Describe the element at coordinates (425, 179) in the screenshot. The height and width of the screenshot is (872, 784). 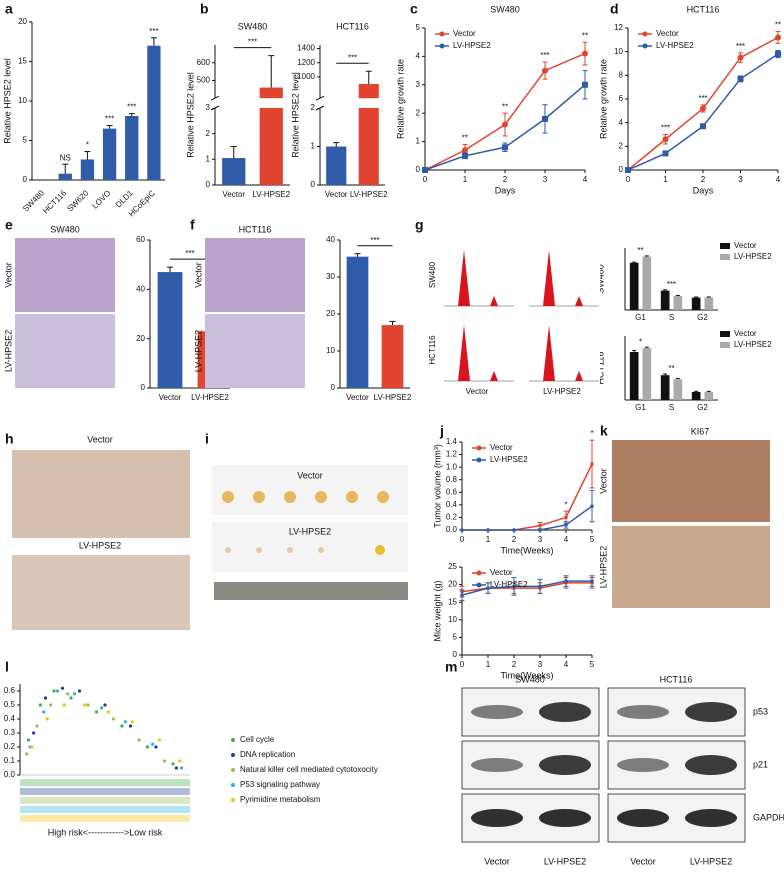
I see `x-tick-label: 0` at that location.